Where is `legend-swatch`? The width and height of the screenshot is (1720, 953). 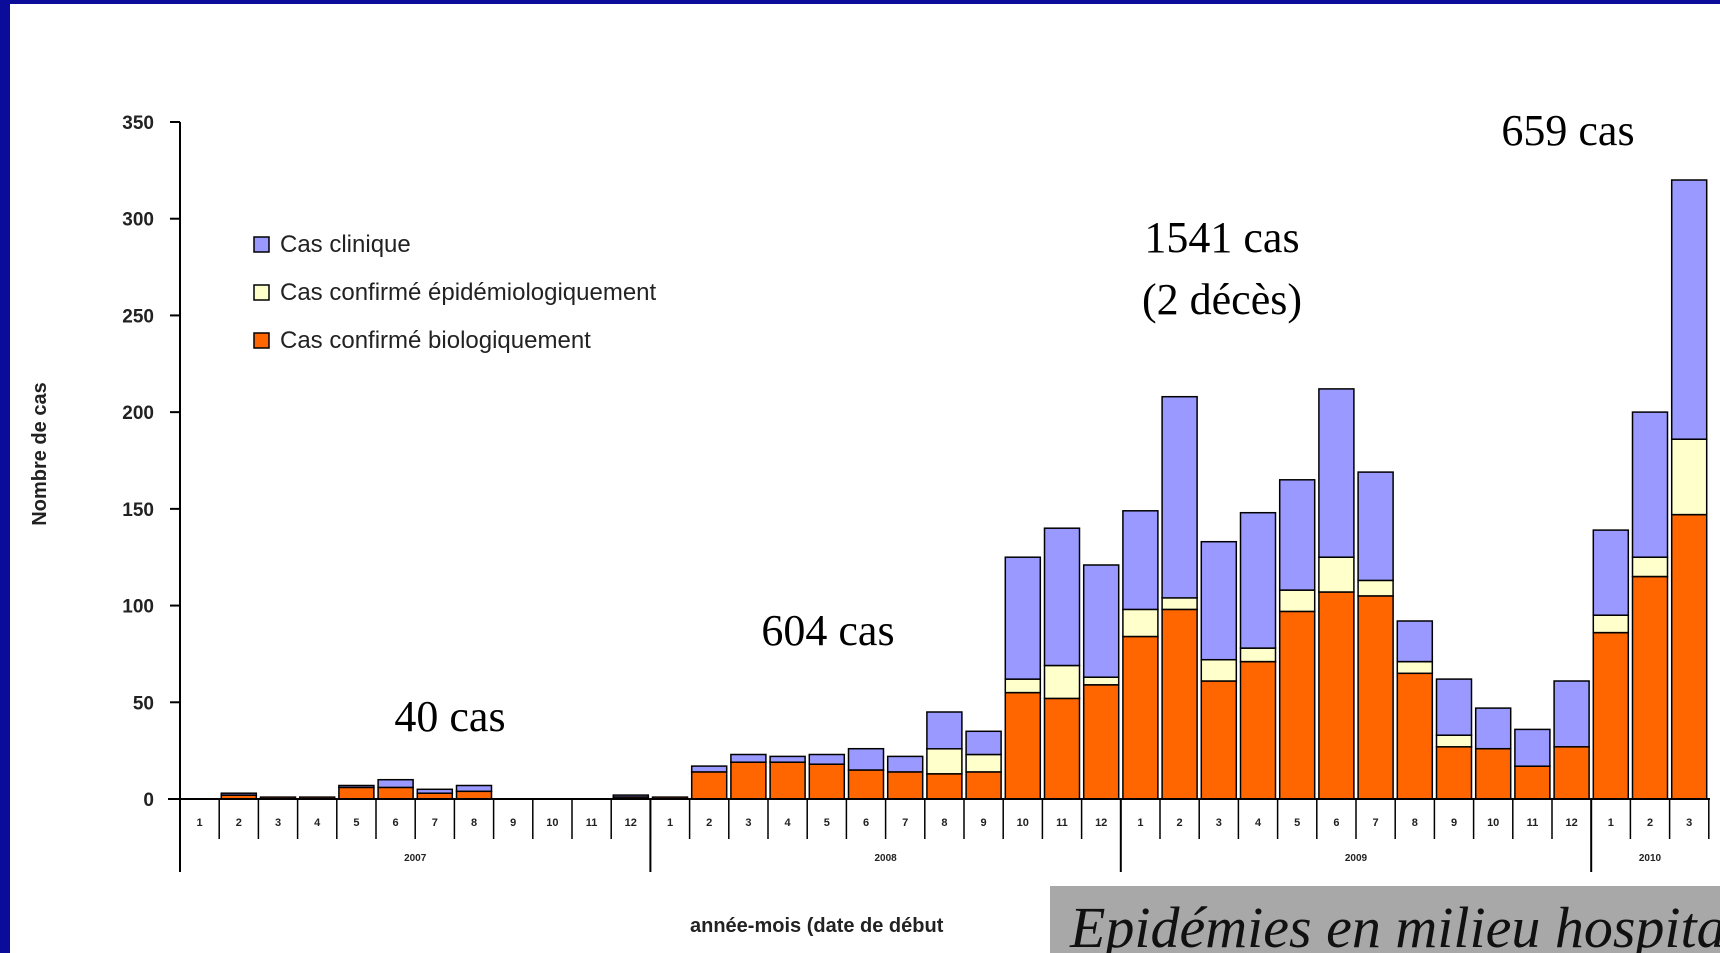
legend-swatch is located at coordinates (261, 244).